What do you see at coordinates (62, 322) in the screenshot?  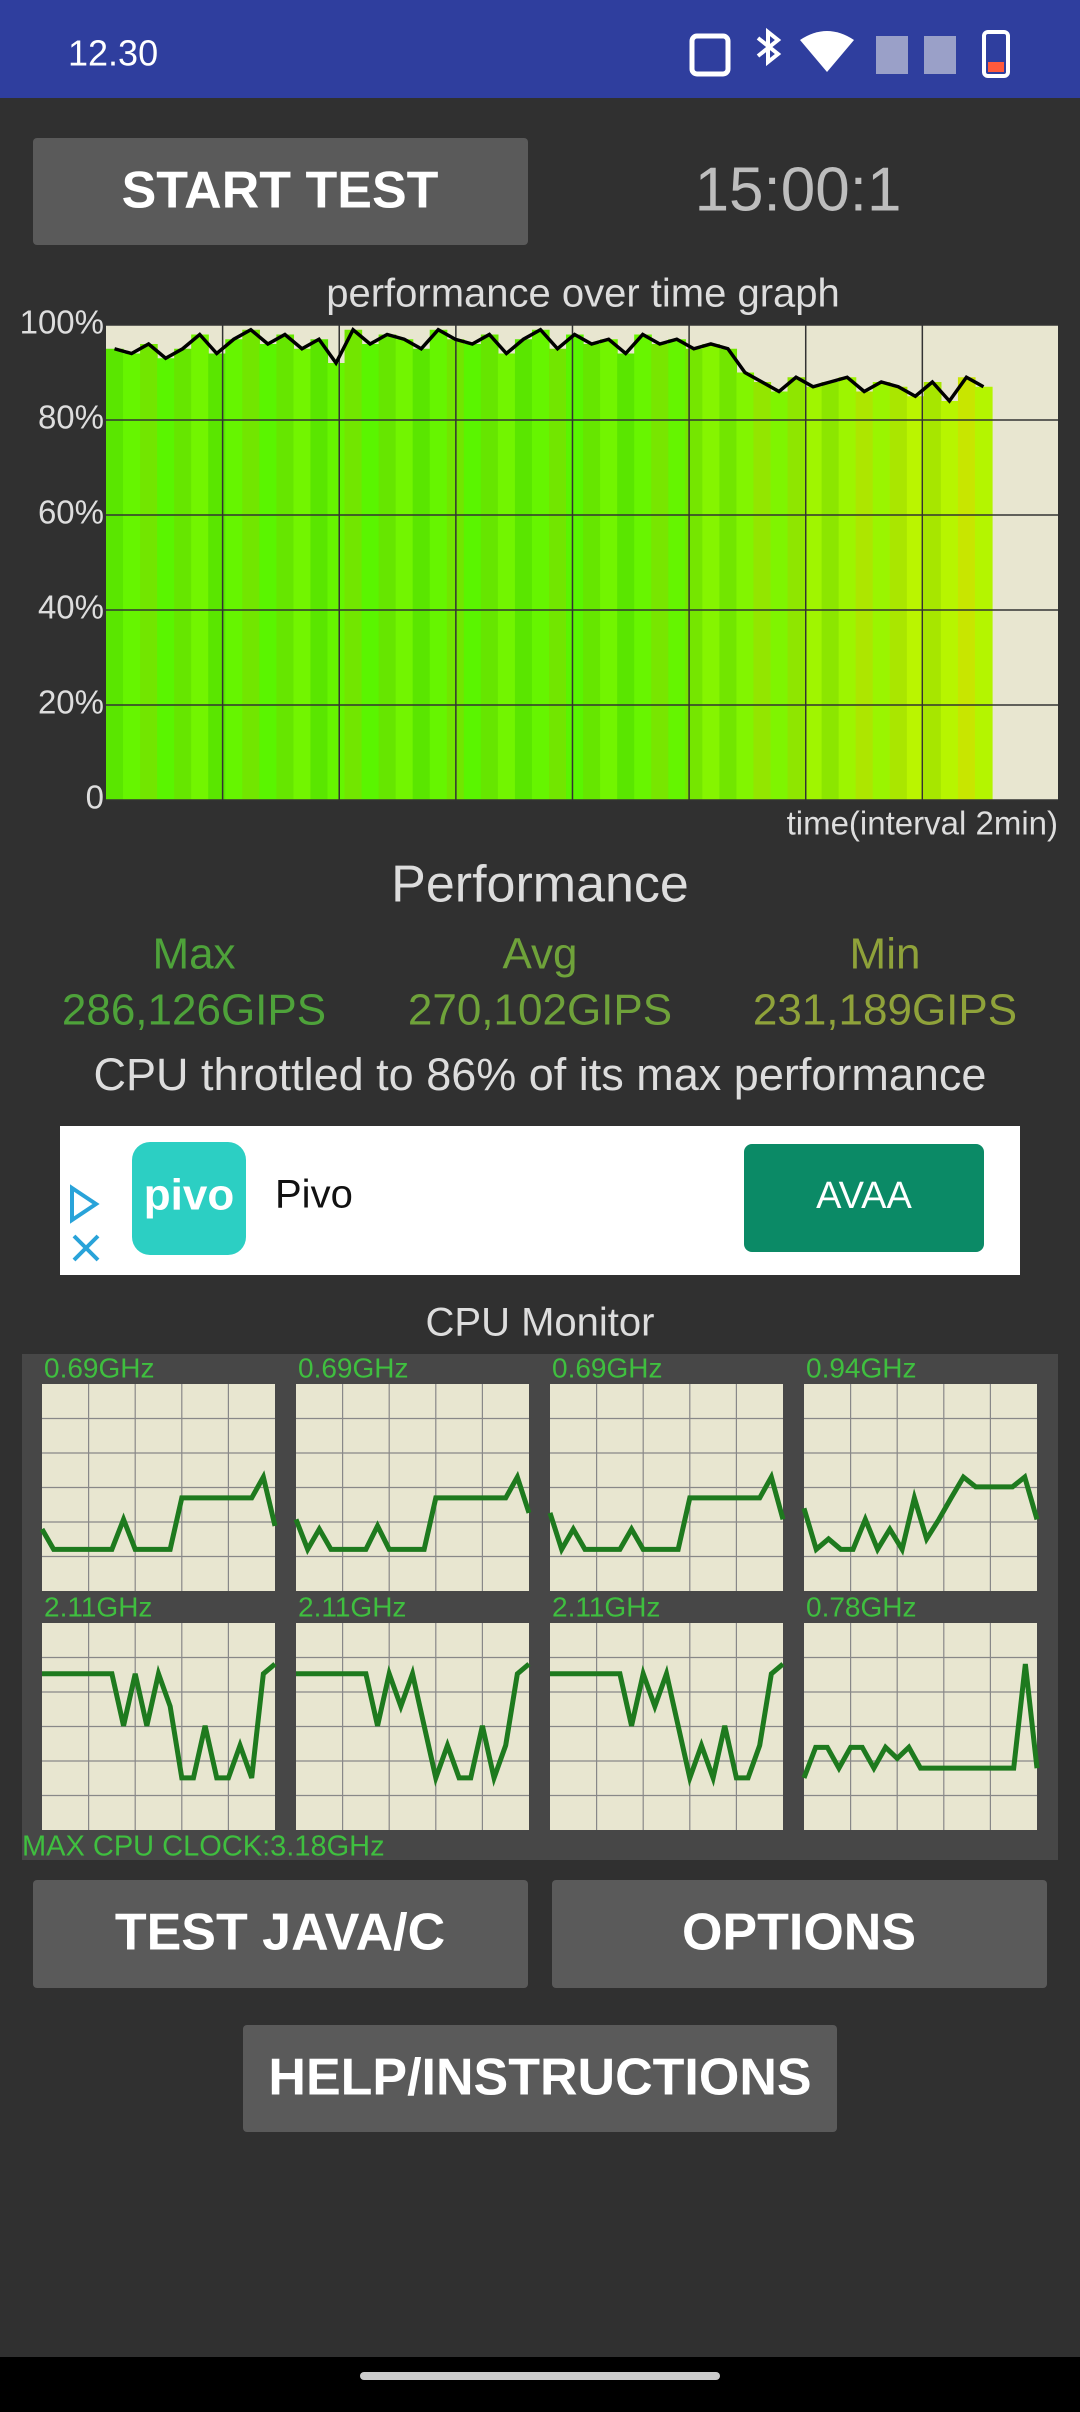 I see `y-tick-label: 100%` at bounding box center [62, 322].